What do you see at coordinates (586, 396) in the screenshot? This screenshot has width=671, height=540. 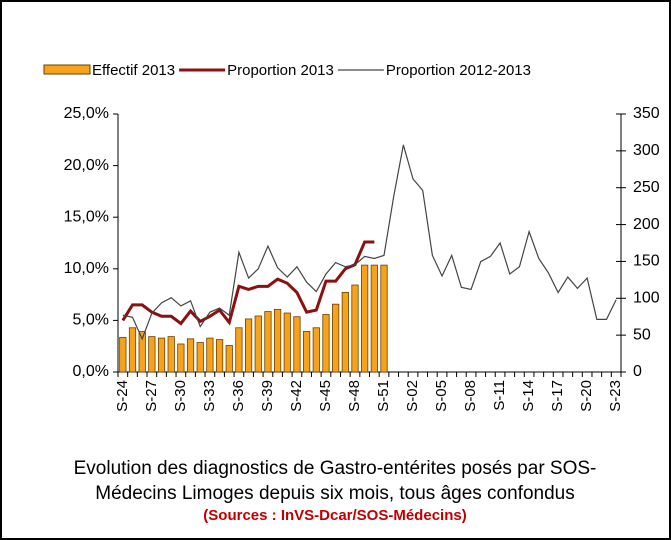 I see `x-tick-label: S-20` at bounding box center [586, 396].